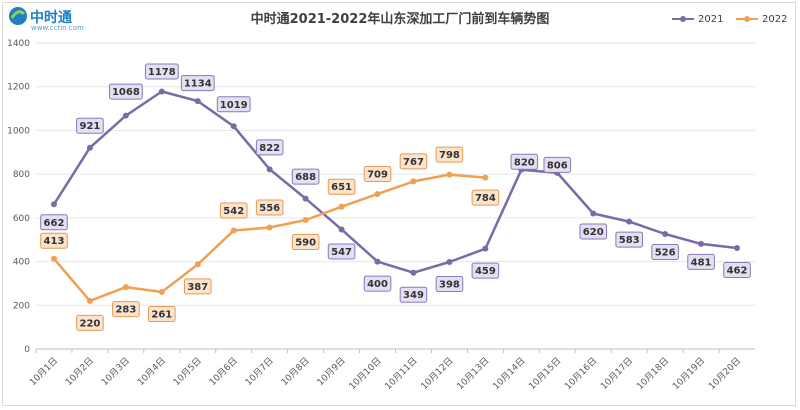 This screenshot has height=410, width=800. I want to click on y-tick-label: 1000, so click(18, 131).